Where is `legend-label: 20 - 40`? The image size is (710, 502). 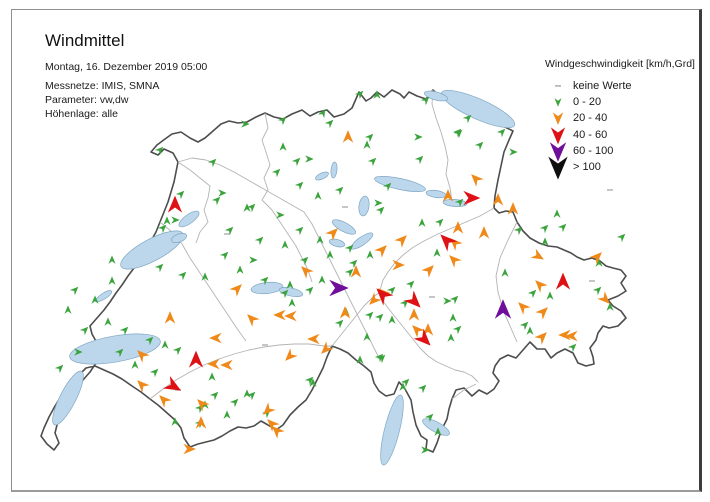
legend-label: 20 - 40 is located at coordinates (590, 118).